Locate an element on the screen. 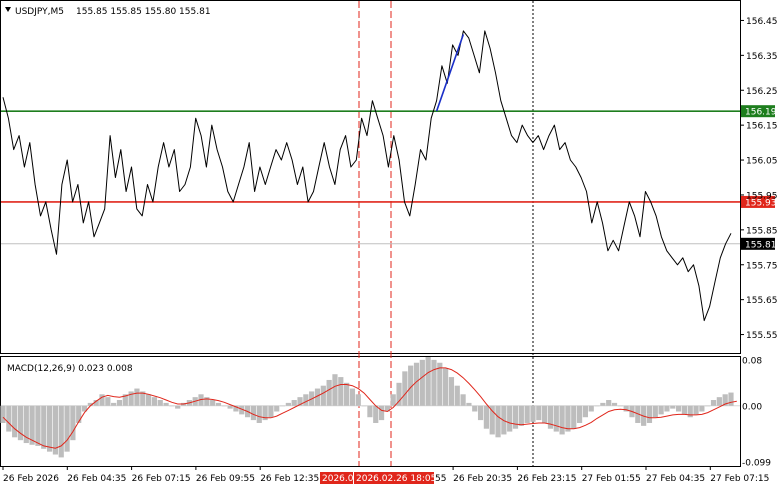 This screenshot has width=781, height=489. x-highlight-label-b: 2026.02.26 18:05 is located at coordinates (396, 479).